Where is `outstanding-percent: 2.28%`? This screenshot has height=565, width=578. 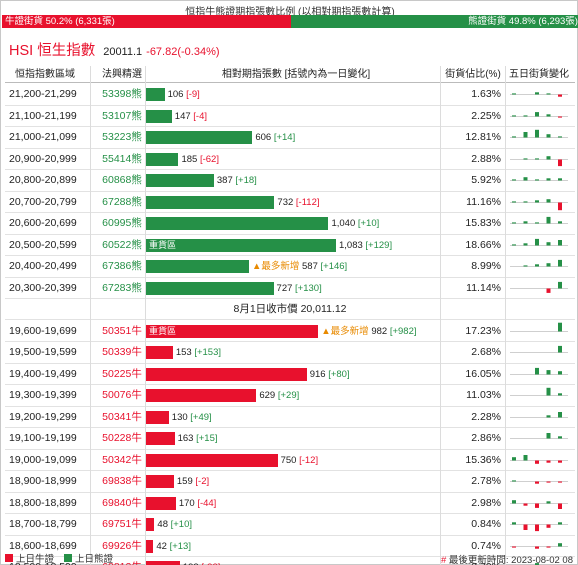
outstanding-percent: 2.28% is located at coordinates (486, 416).